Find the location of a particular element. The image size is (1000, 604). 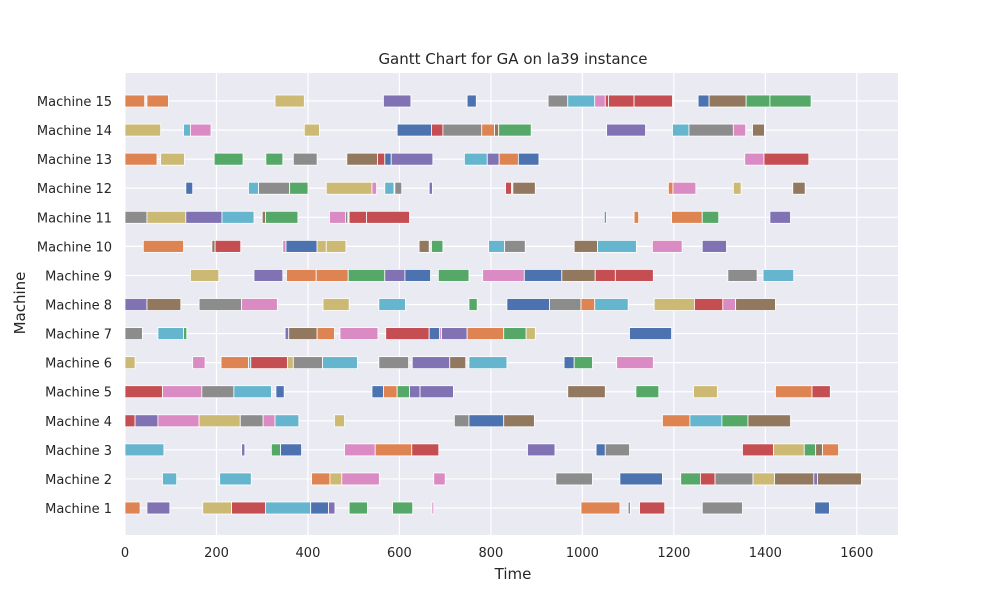

y-tick-label: Machine 2 is located at coordinates (78, 480).